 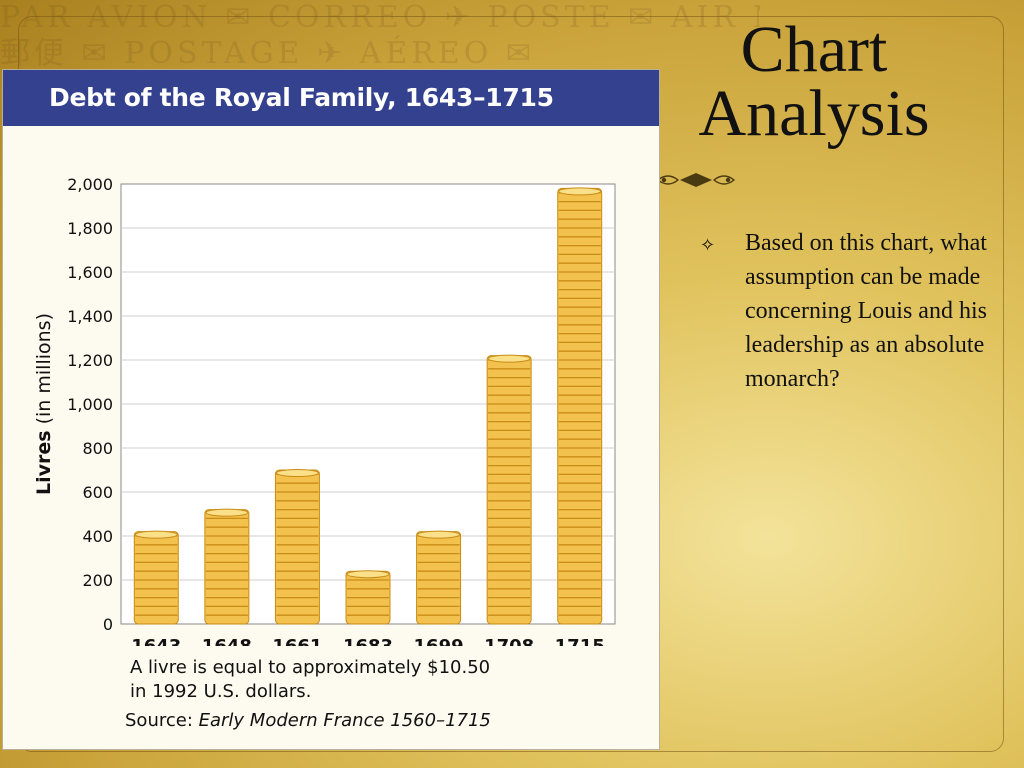 What do you see at coordinates (509, 641) in the screenshot?
I see `x-tick-label: 1708` at bounding box center [509, 641].